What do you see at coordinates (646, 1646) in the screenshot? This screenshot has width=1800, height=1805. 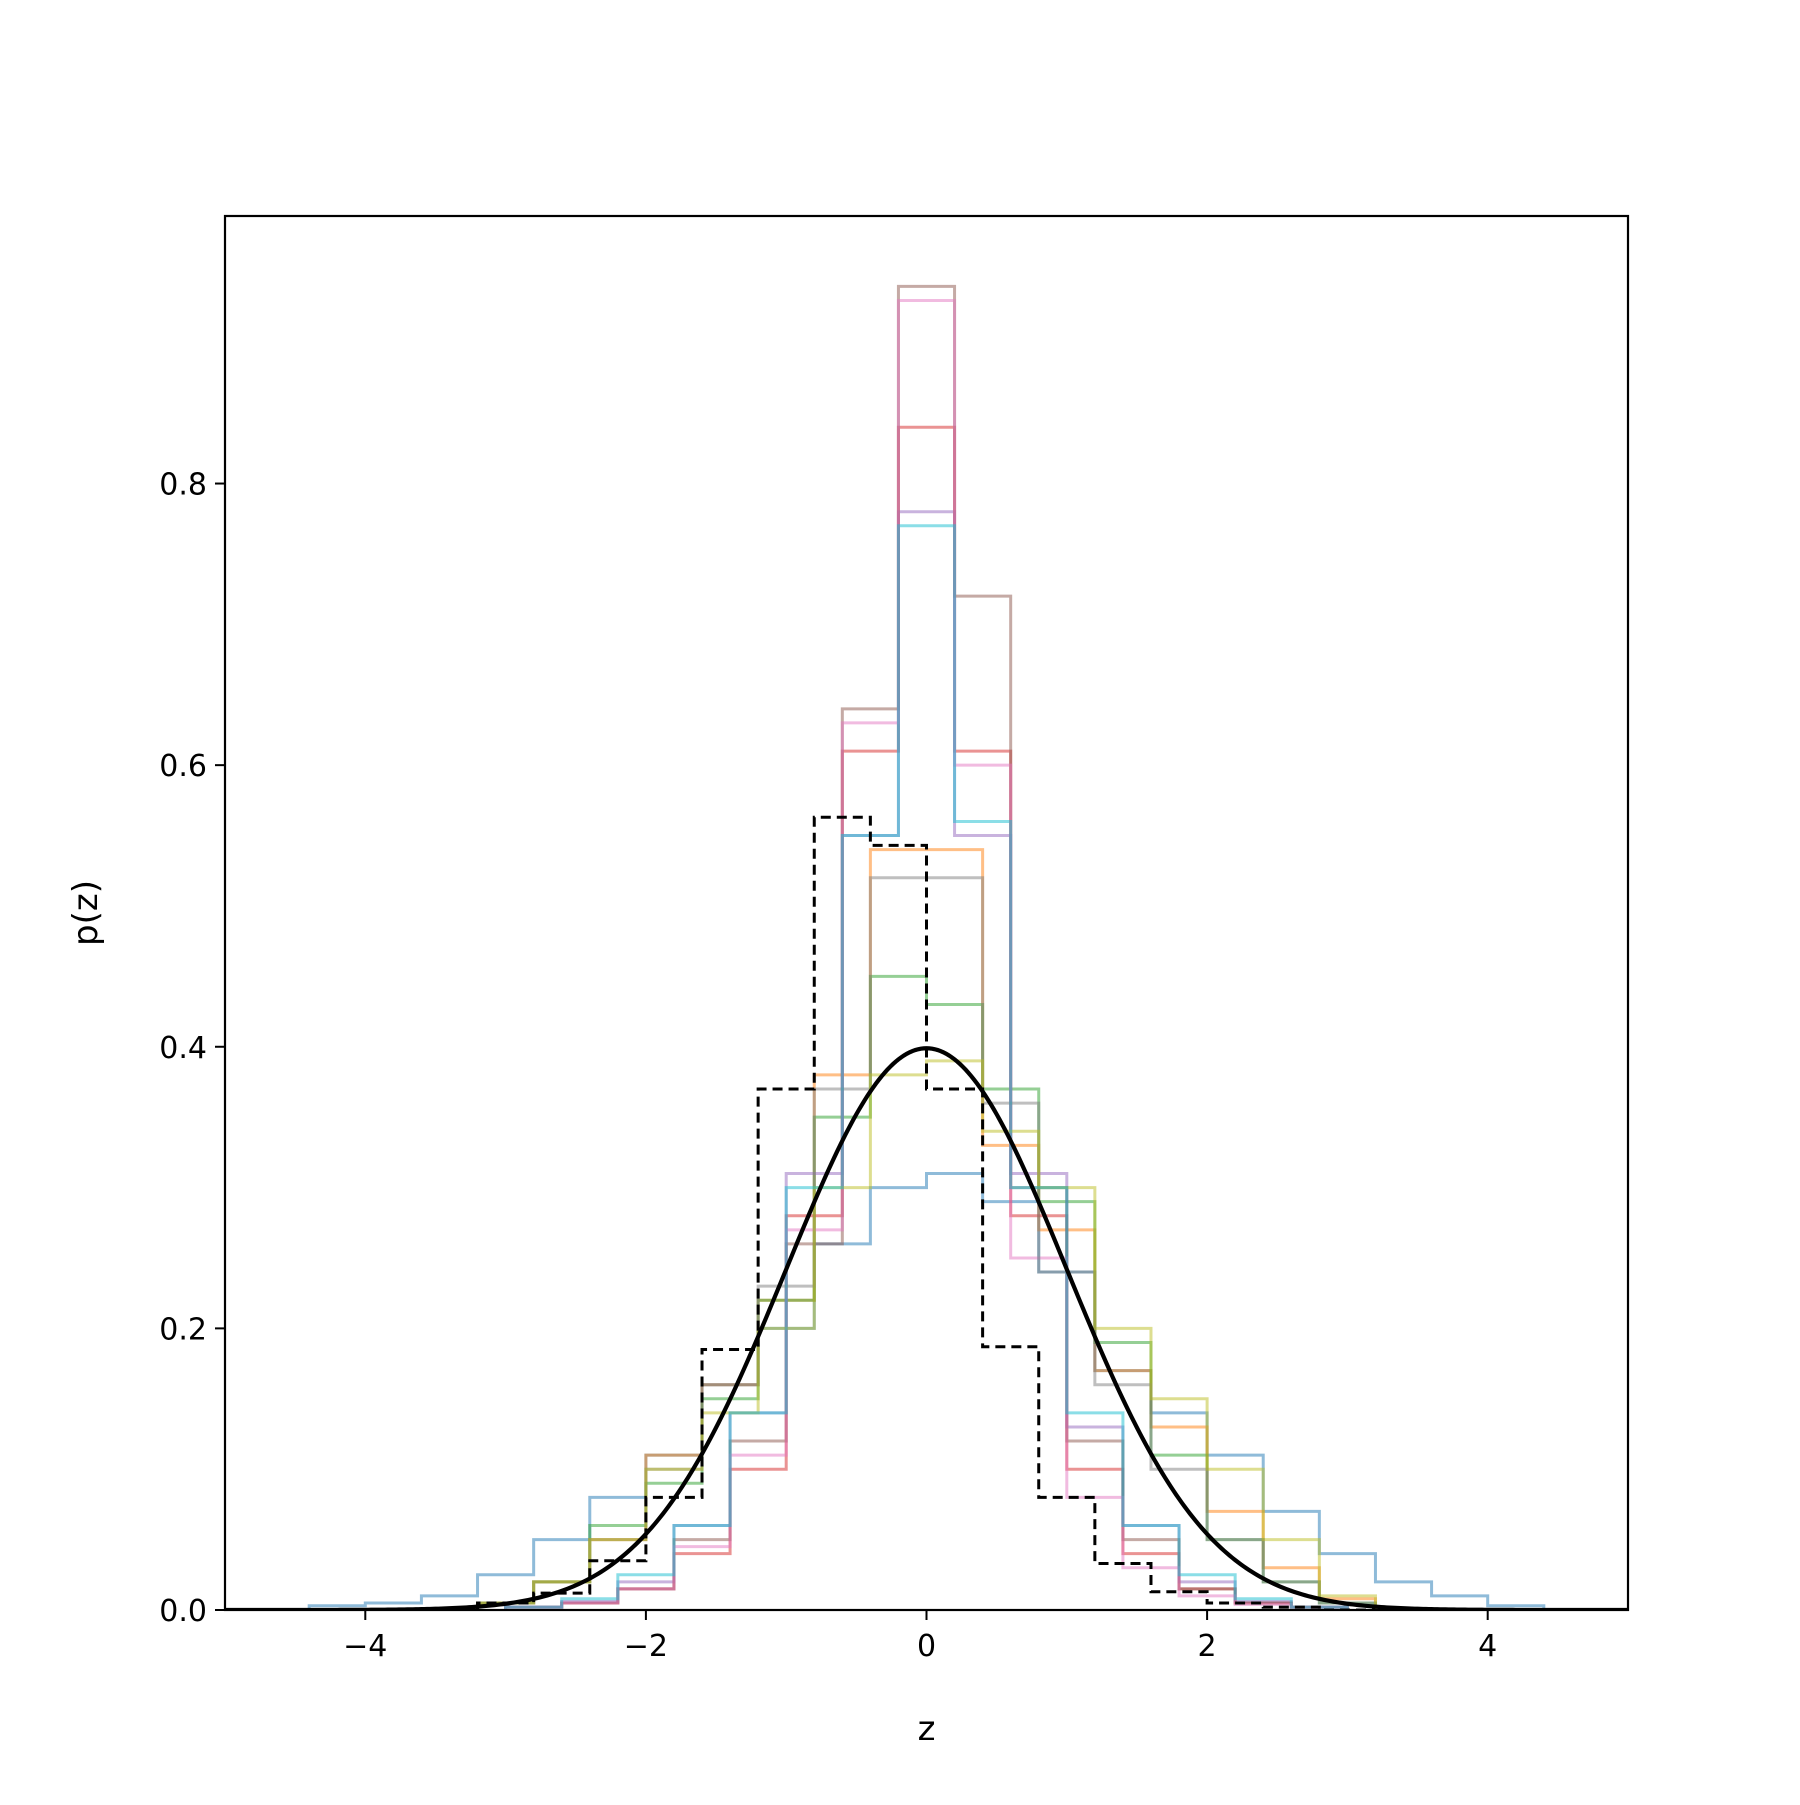 I see `x-tick-label: −2` at bounding box center [646, 1646].